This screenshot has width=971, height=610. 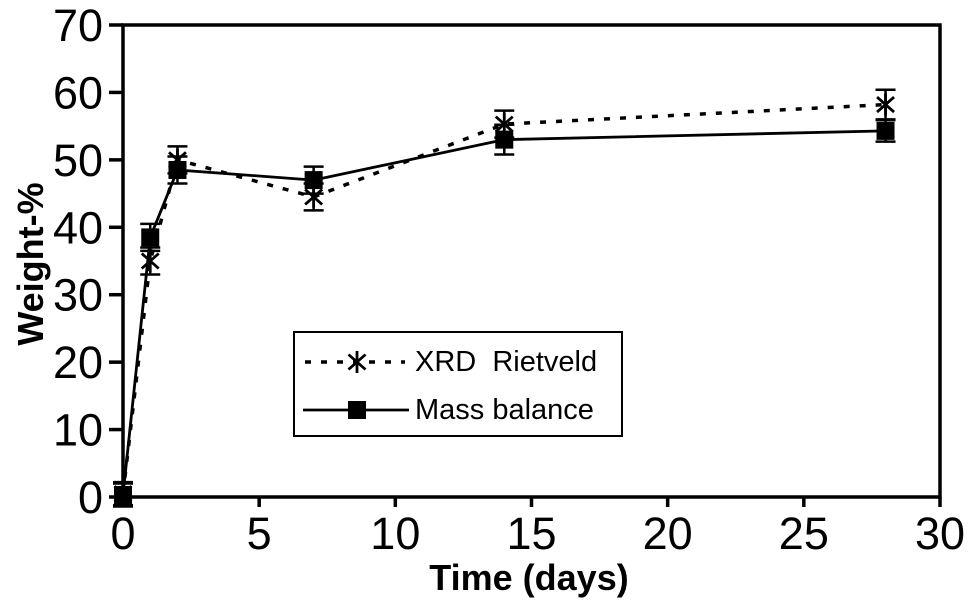 I want to click on x-tick-label: 15, so click(x=531, y=533).